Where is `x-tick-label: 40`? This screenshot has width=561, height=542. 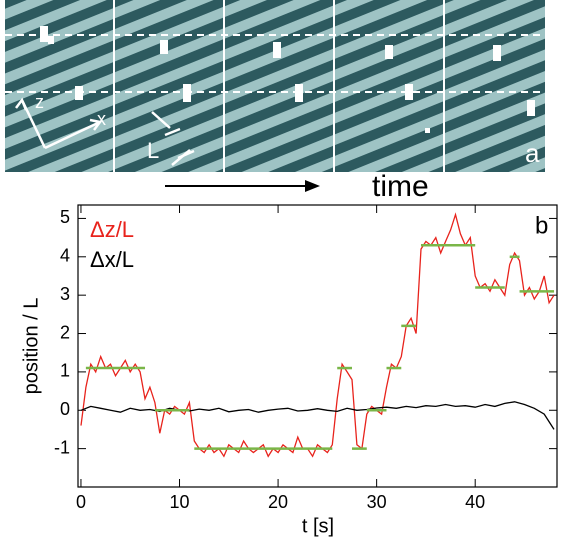
x-tick-label: 40 is located at coordinates (475, 502).